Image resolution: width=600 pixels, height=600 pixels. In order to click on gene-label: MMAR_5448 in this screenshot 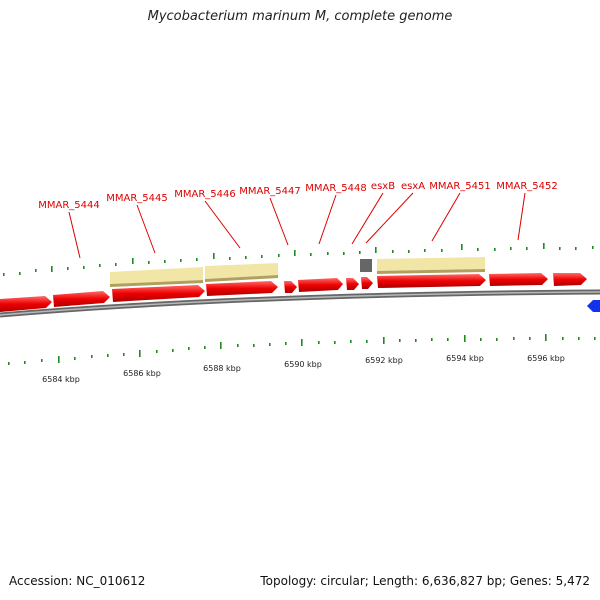, I will do `click(336, 188)`.